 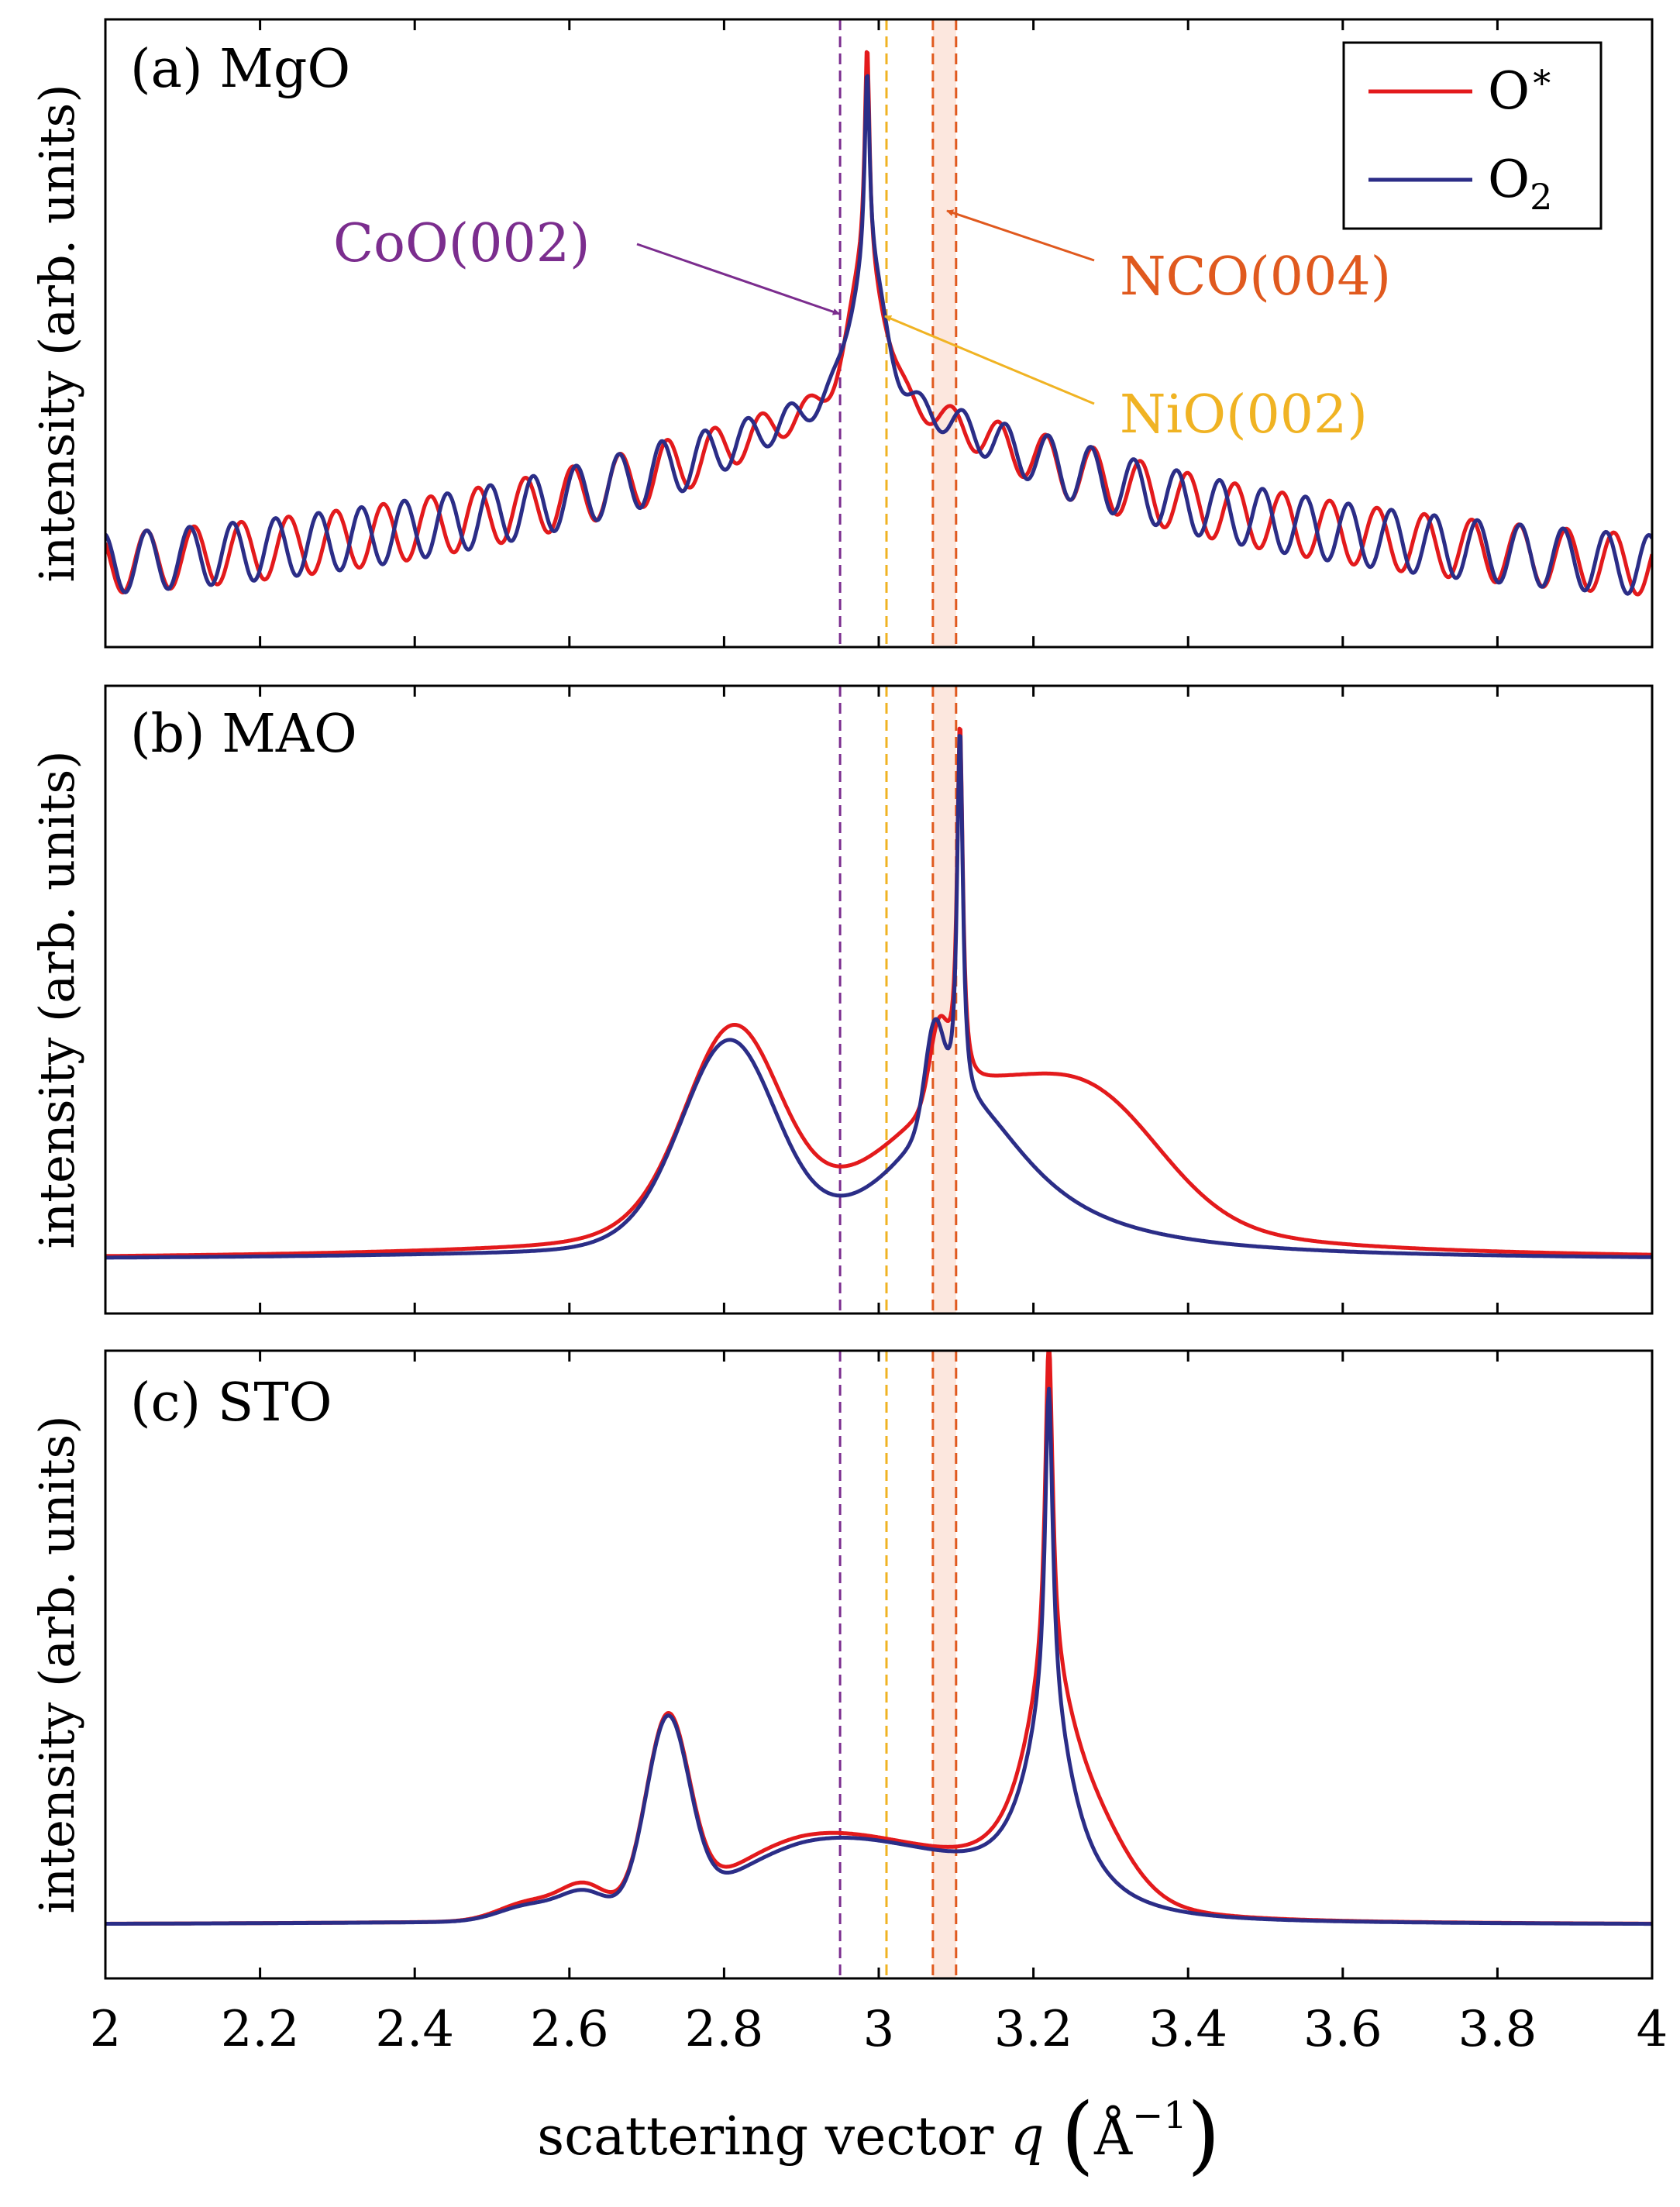 What do you see at coordinates (766, 2136) in the screenshot?
I see `x-axis-label-text: scattering vector` at bounding box center [766, 2136].